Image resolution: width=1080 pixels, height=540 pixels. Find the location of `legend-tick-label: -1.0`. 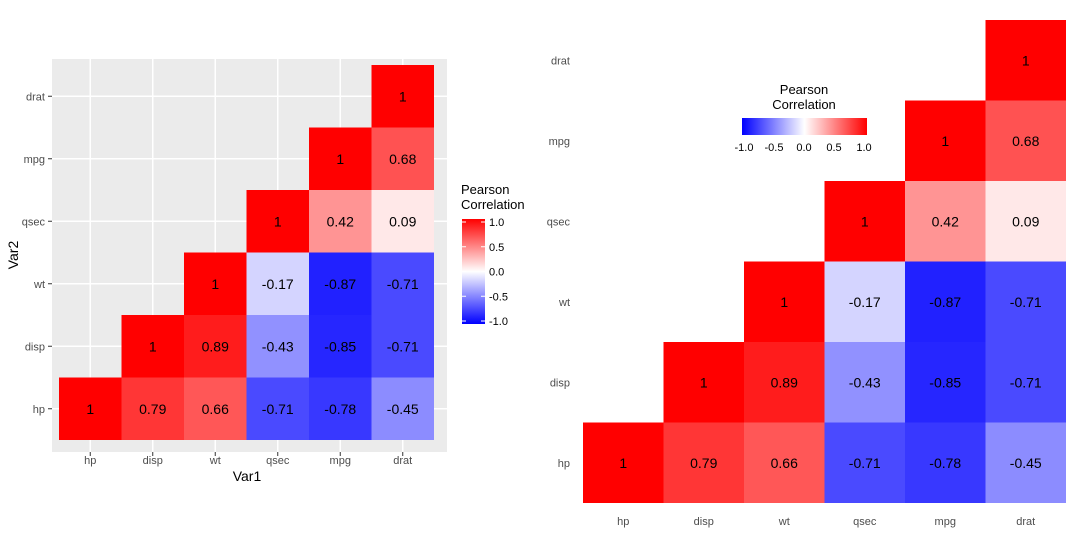

legend-tick-label: -1.0 is located at coordinates (498, 322).